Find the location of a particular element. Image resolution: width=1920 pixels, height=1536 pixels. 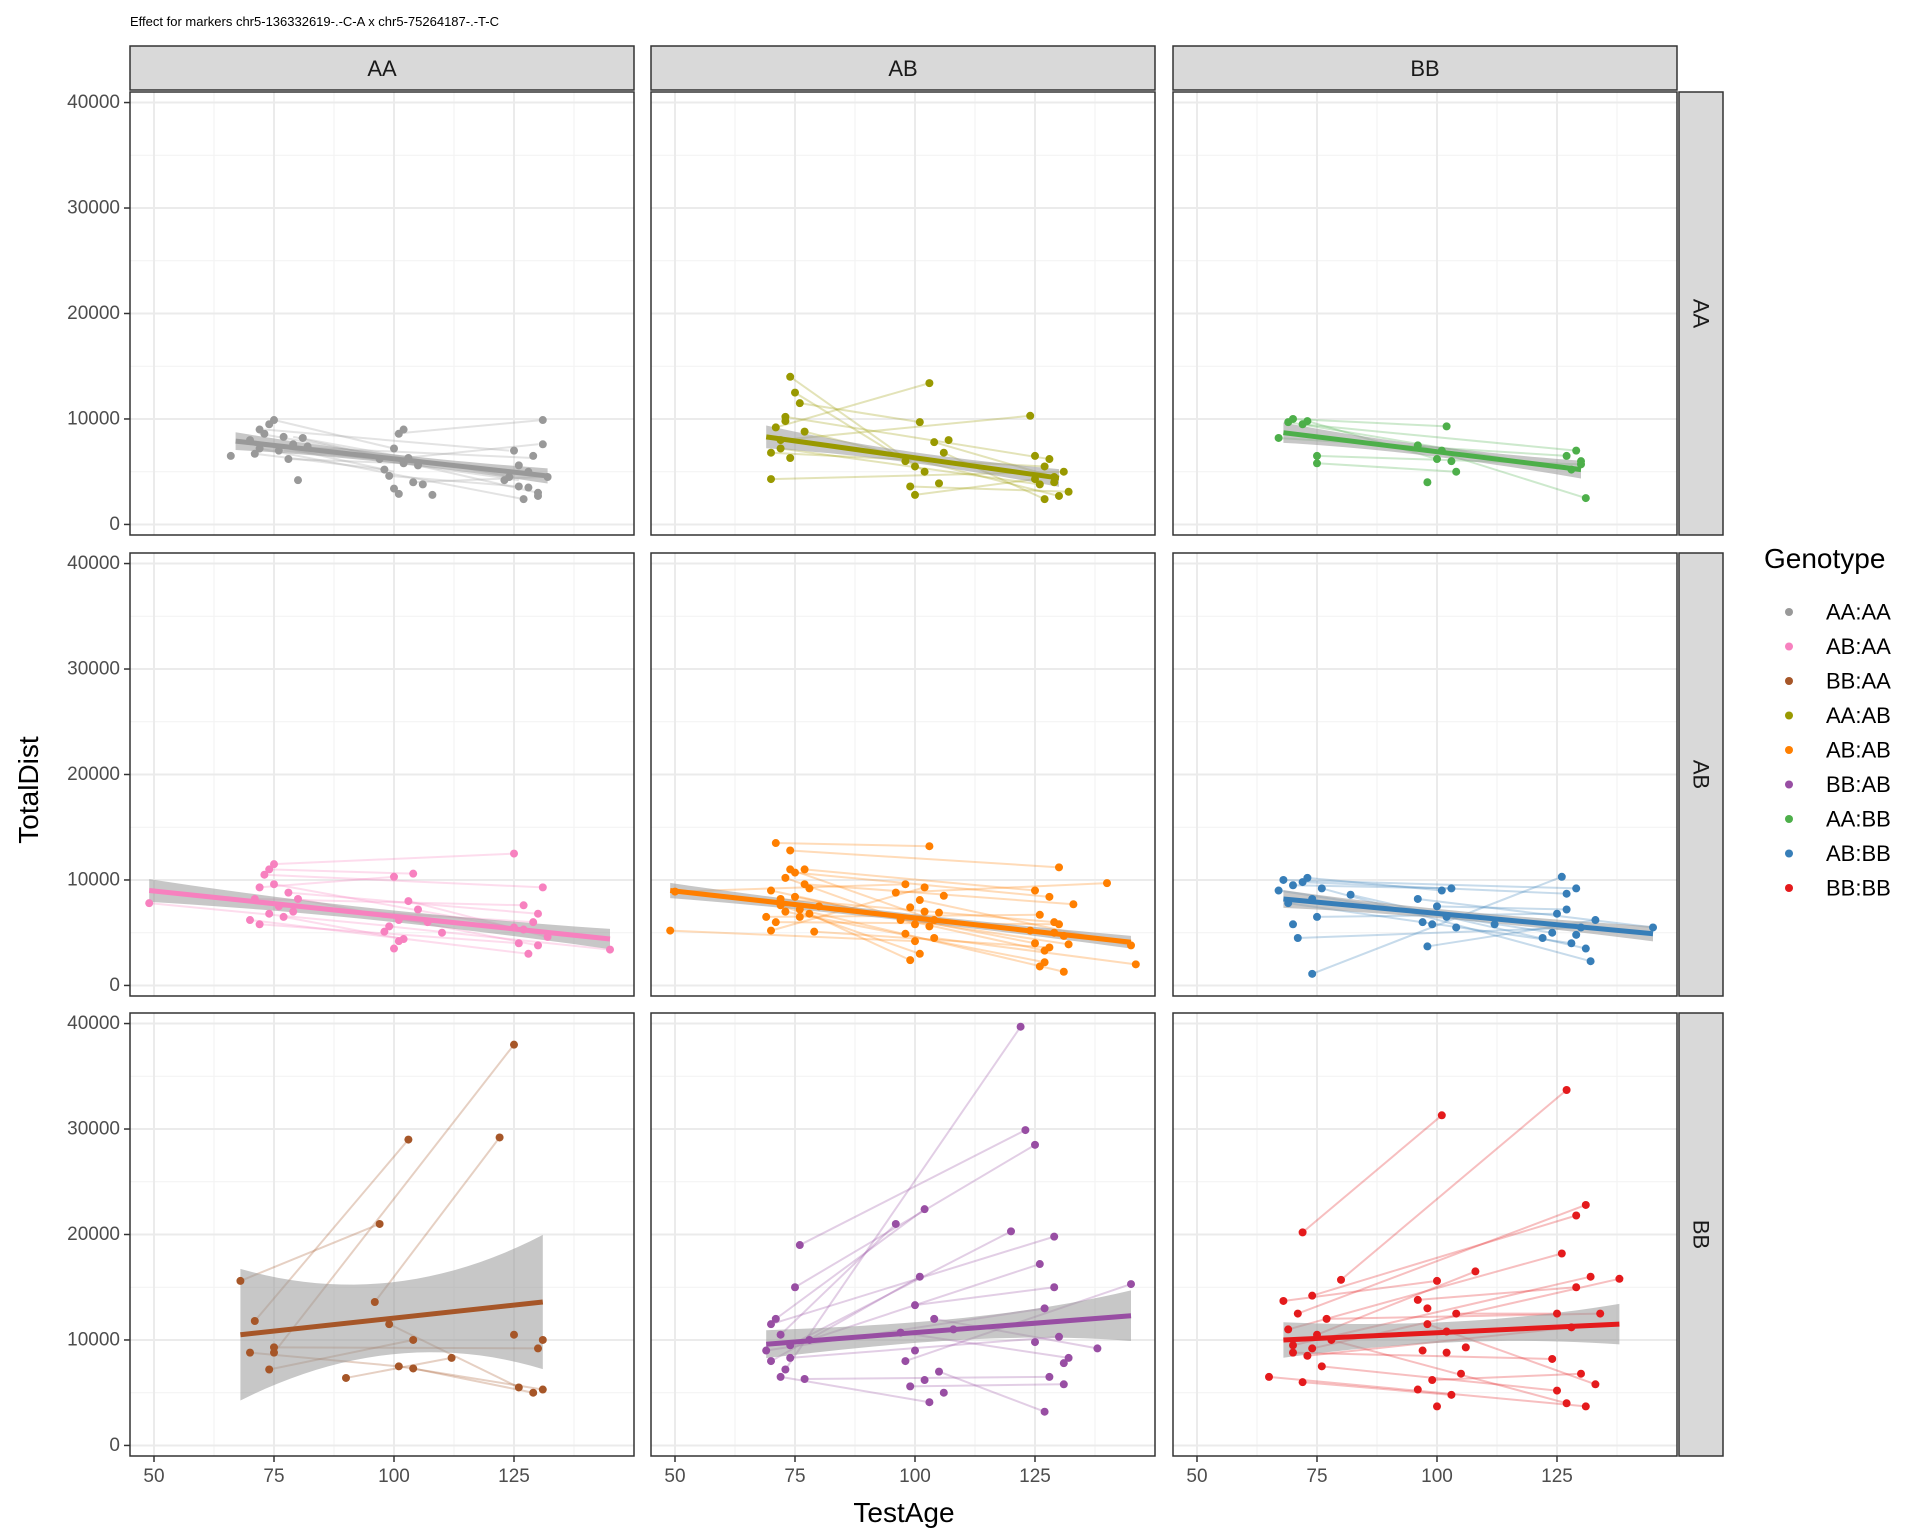

y-tick-label: 10000 is located at coordinates (93, 418).